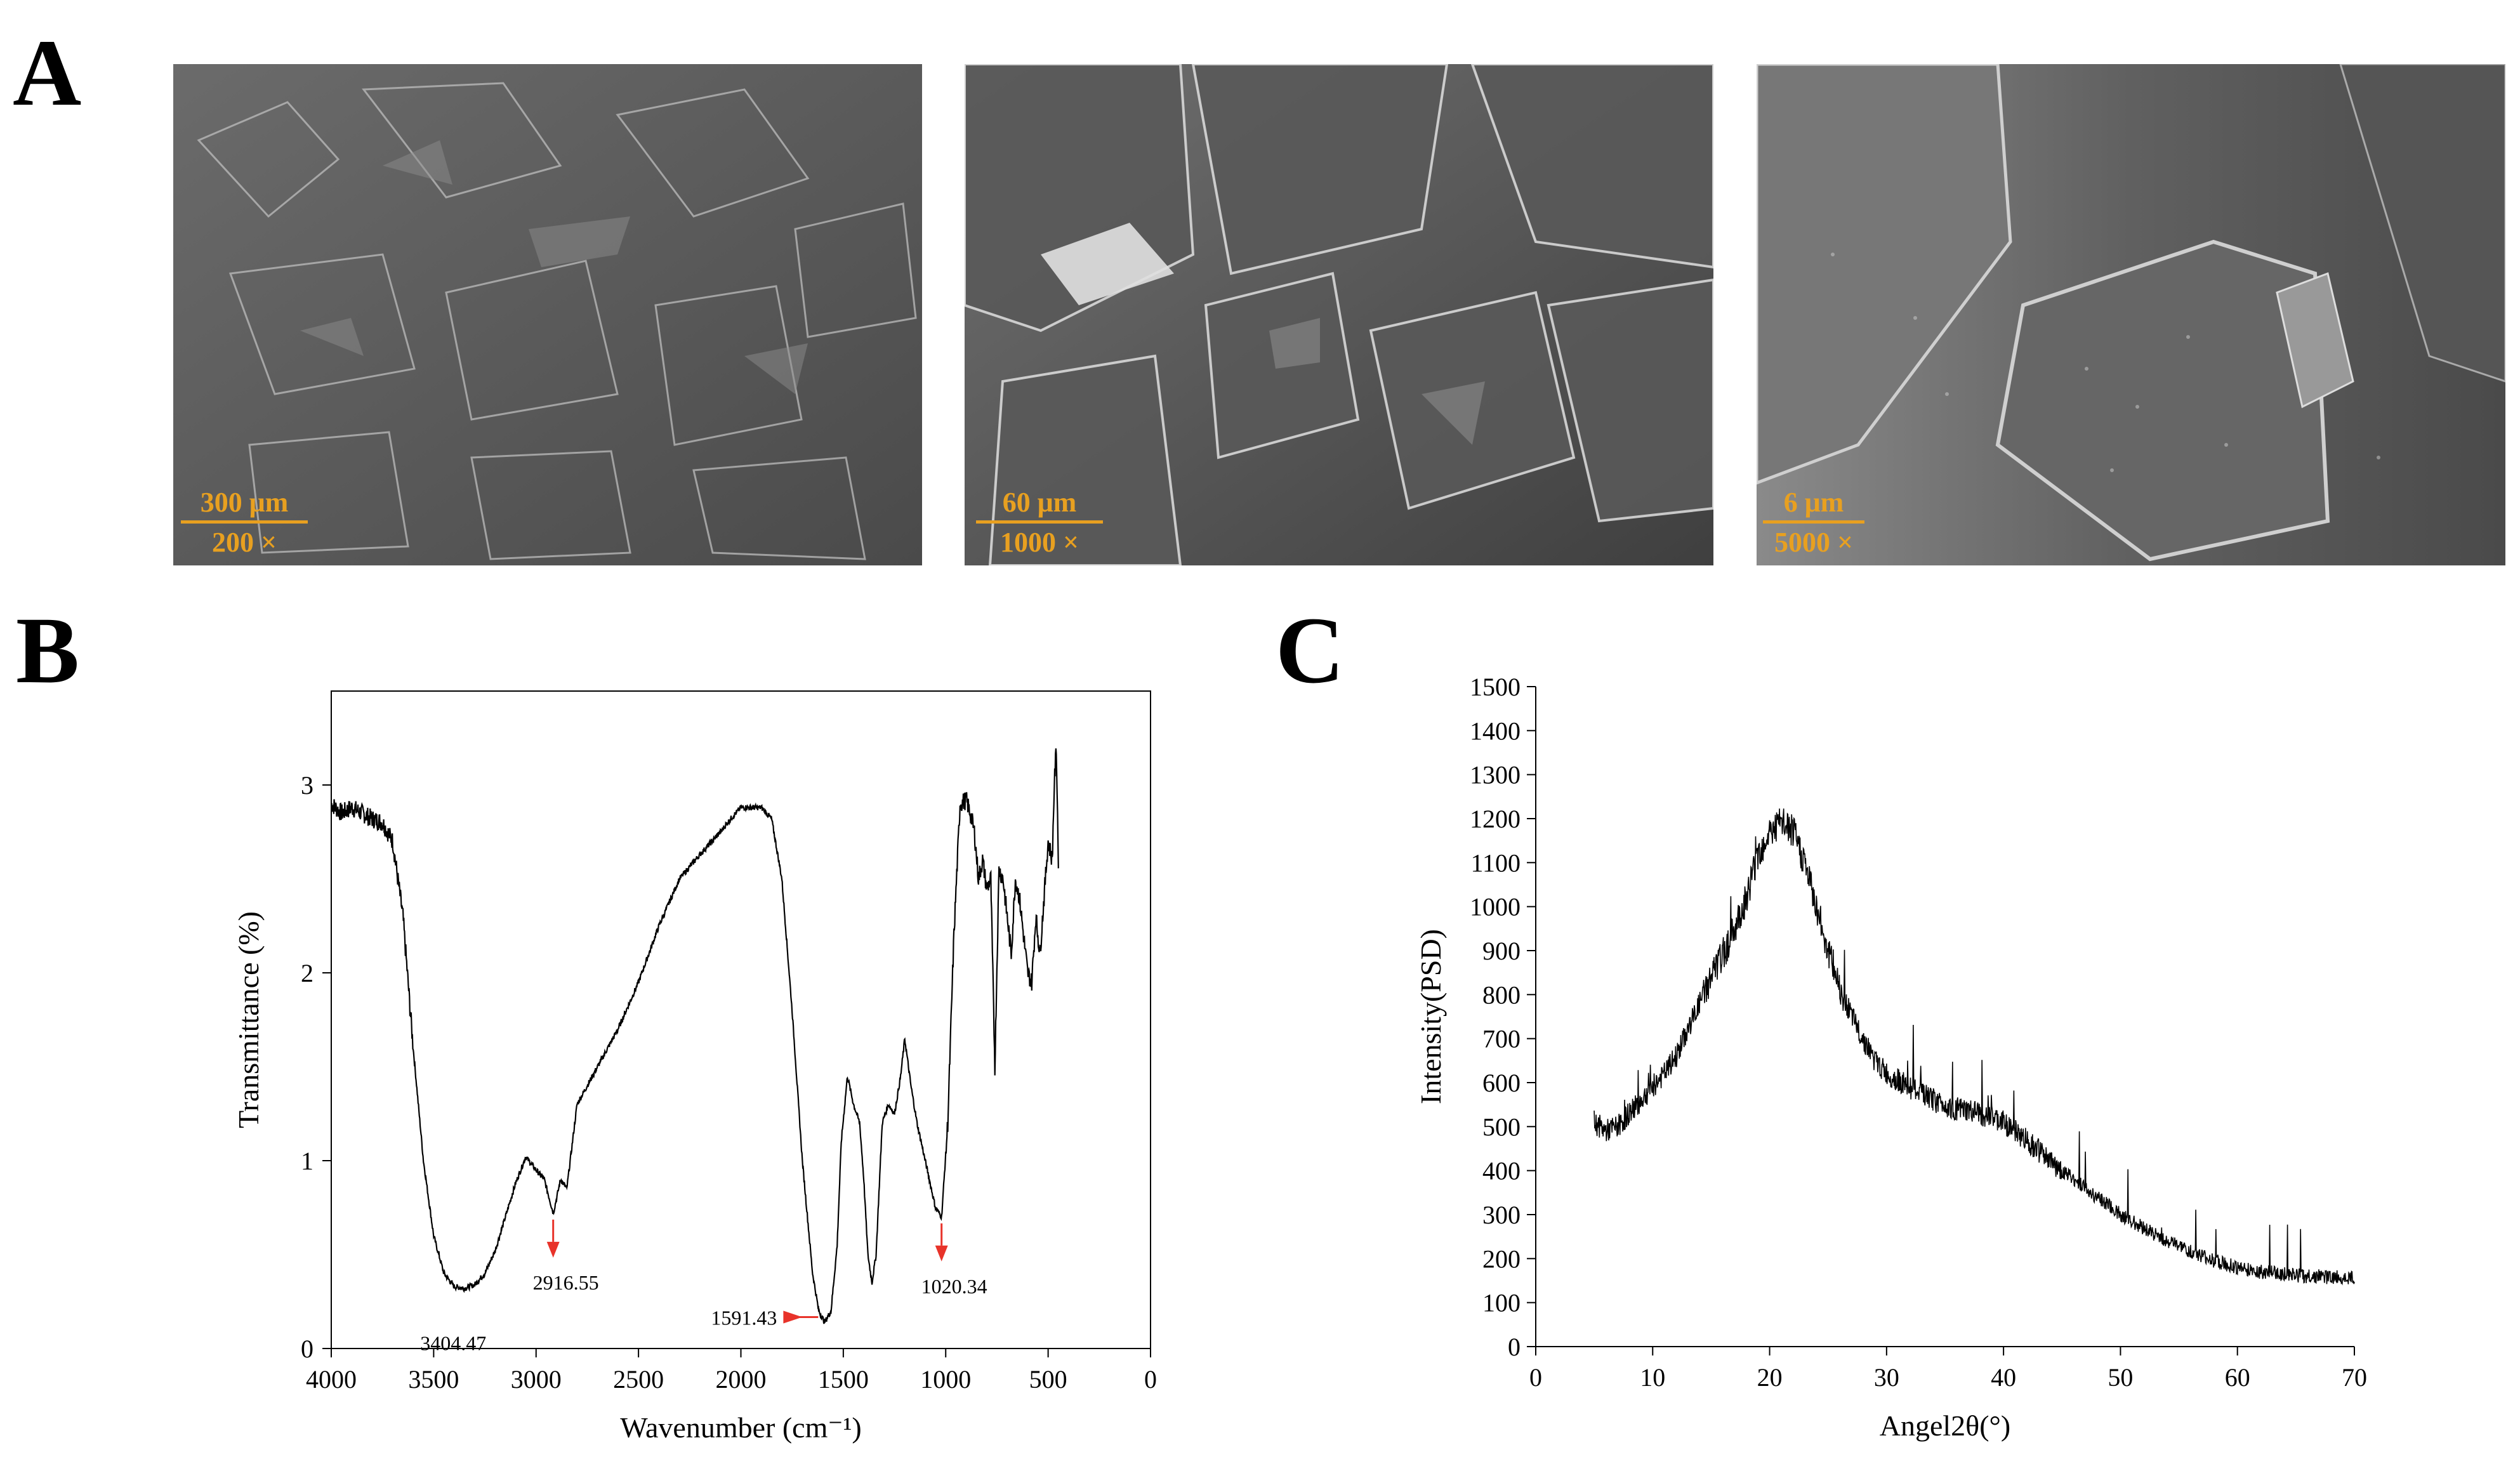 The height and width of the screenshot is (1464, 2520). Describe the element at coordinates (843, 1379) in the screenshot. I see `x-tick-label: 1500` at that location.